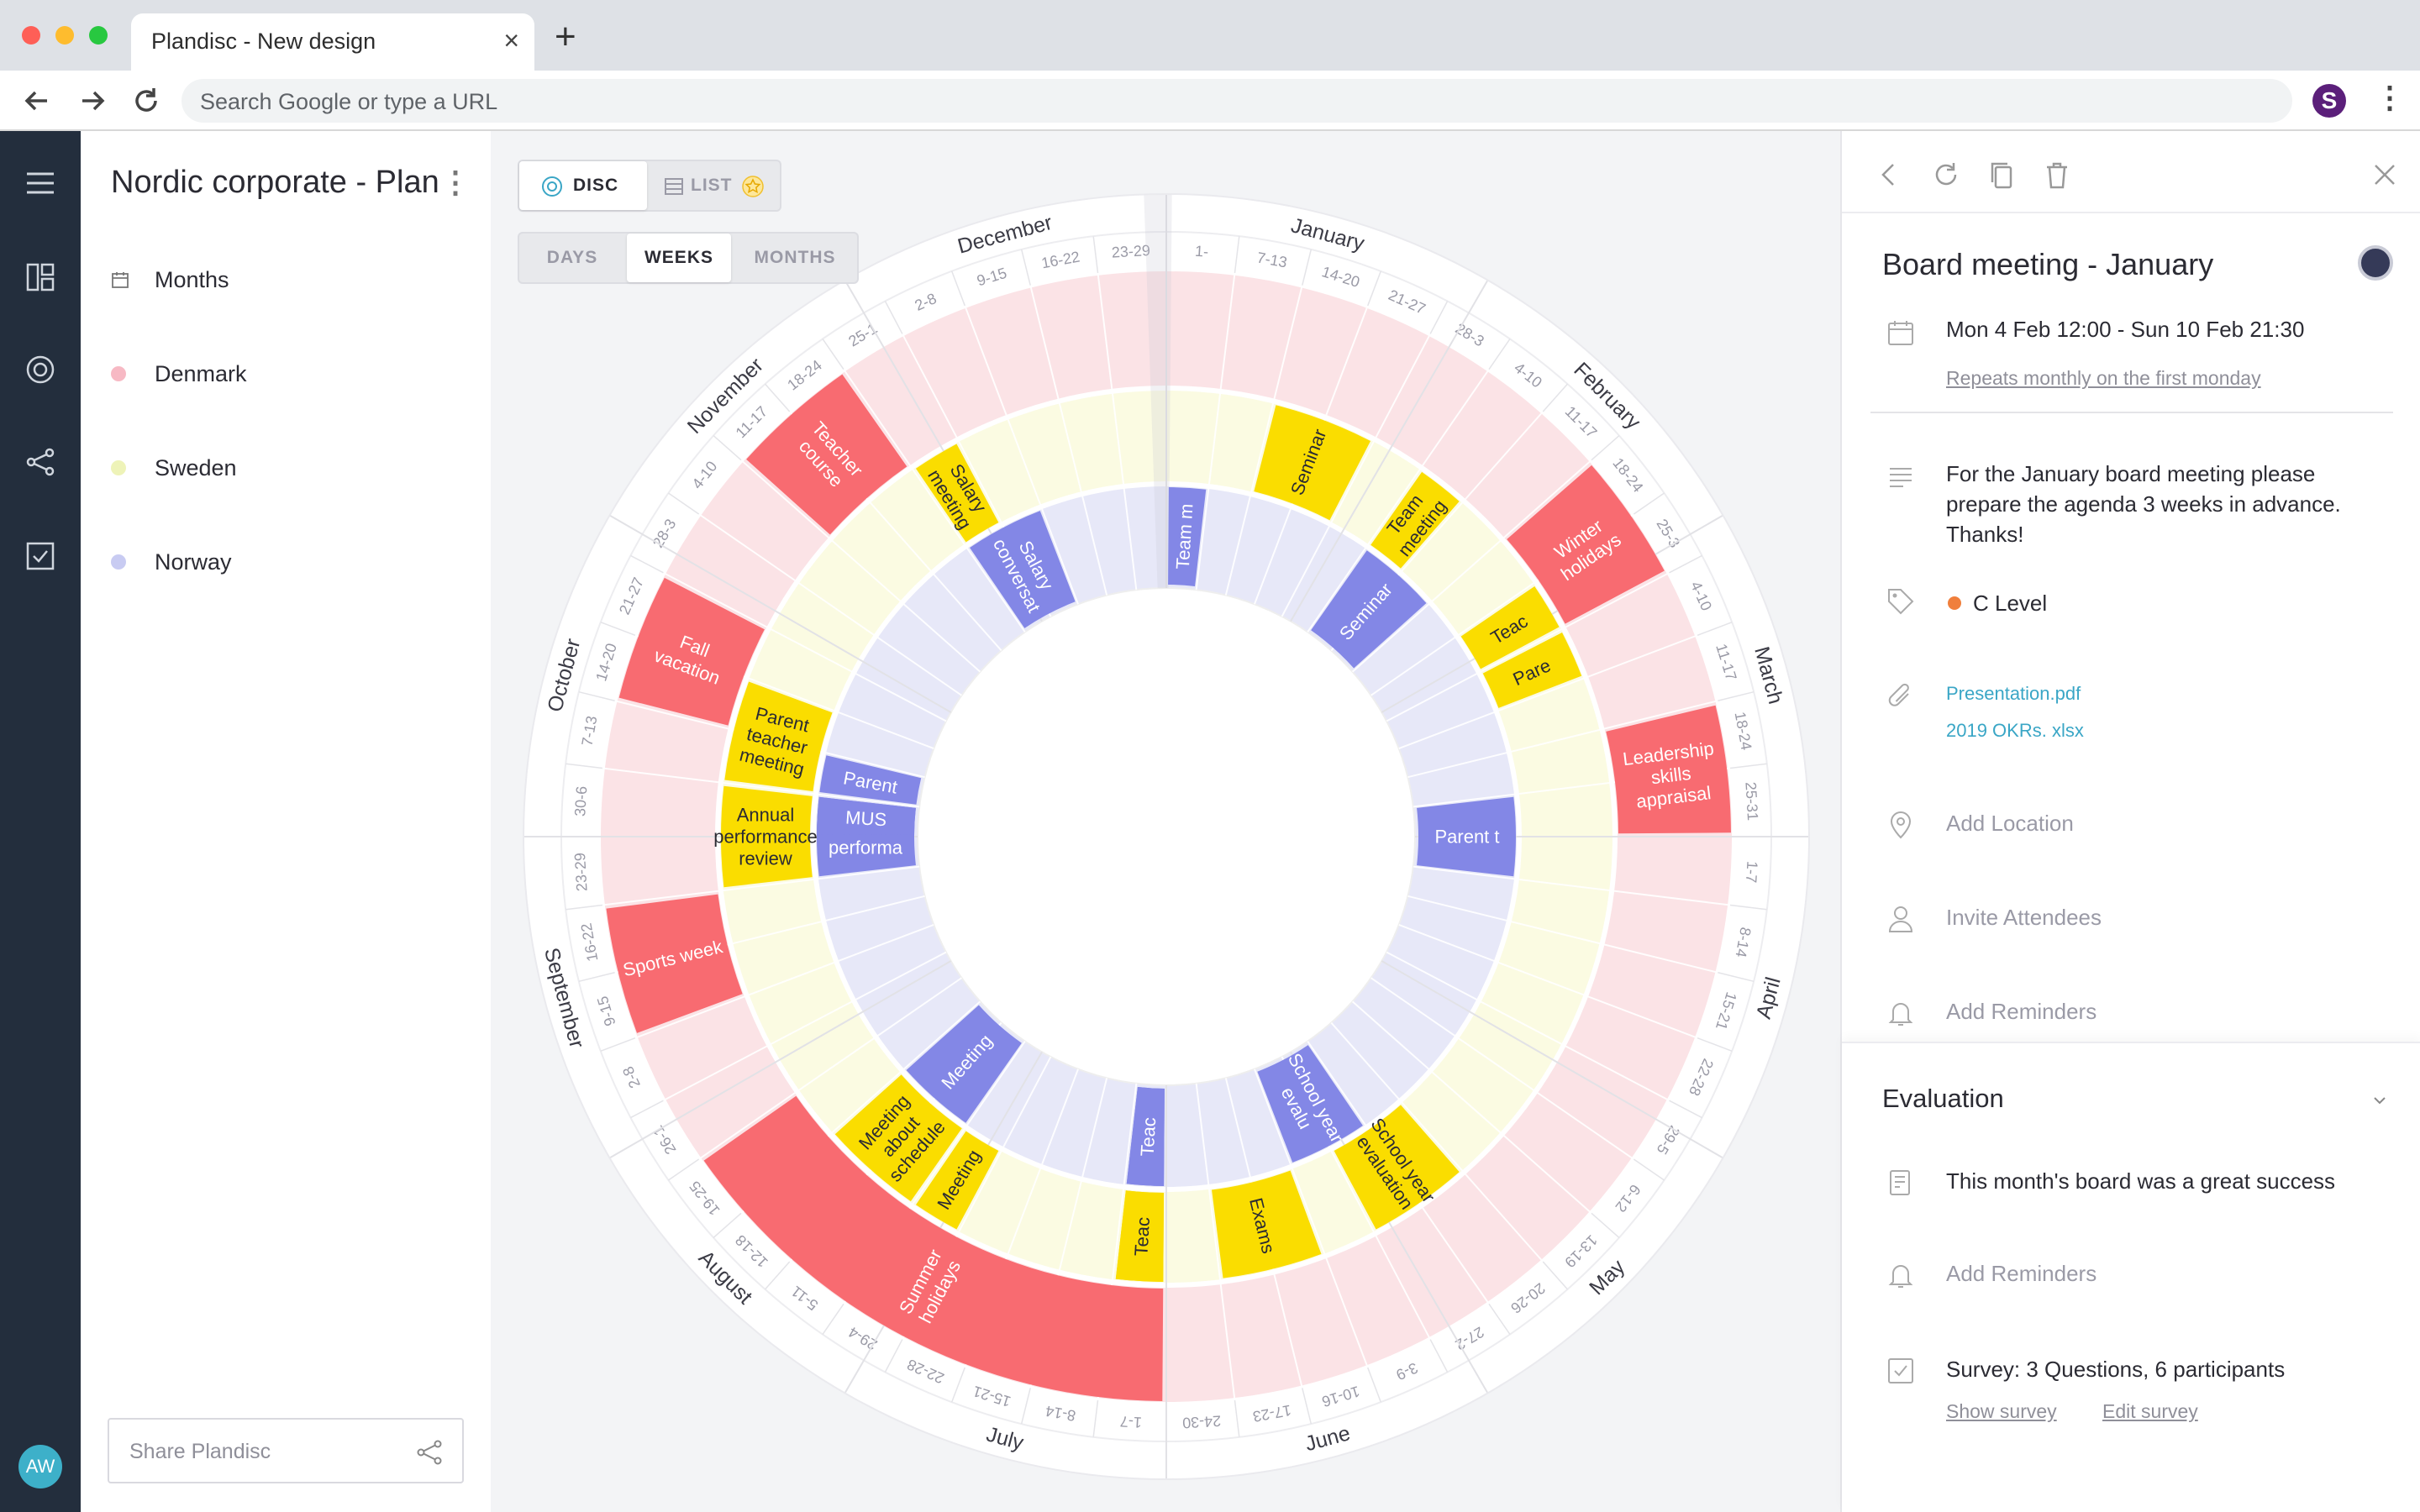 The width and height of the screenshot is (2420, 1512). What do you see at coordinates (263, 41) in the screenshot?
I see `tab-title: Plandisc - New design` at bounding box center [263, 41].